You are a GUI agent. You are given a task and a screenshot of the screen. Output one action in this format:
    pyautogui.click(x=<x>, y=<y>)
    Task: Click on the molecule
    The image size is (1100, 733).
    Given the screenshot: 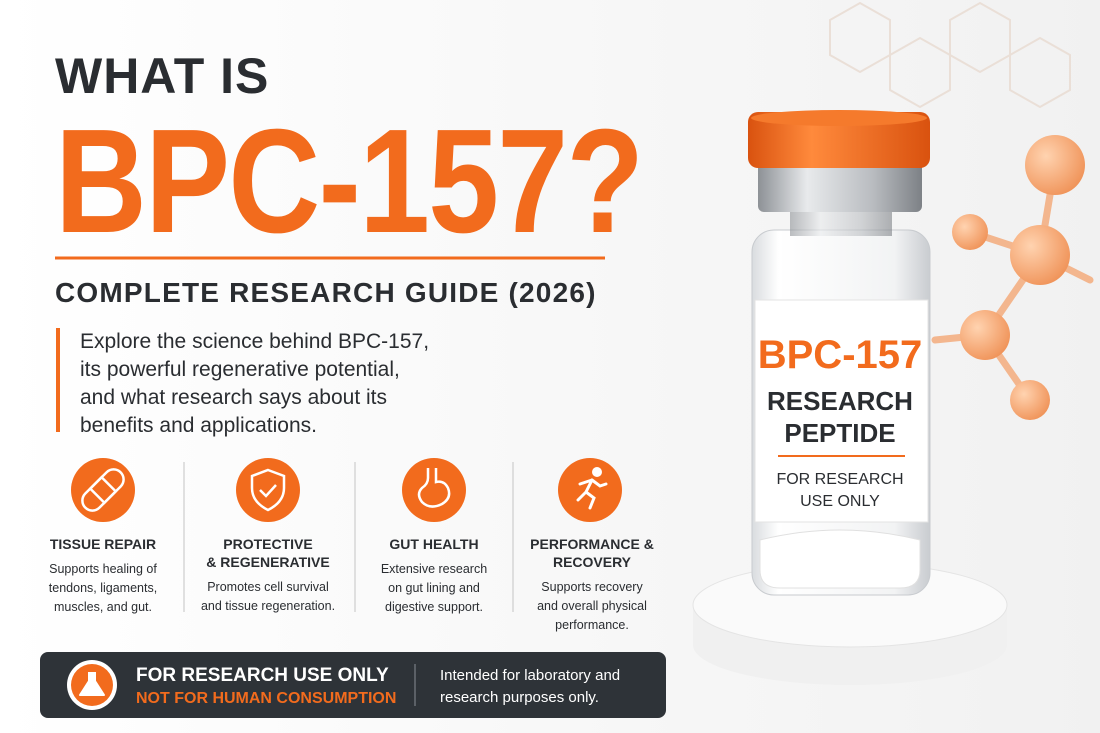 What is the action you would take?
    pyautogui.click(x=1012, y=277)
    